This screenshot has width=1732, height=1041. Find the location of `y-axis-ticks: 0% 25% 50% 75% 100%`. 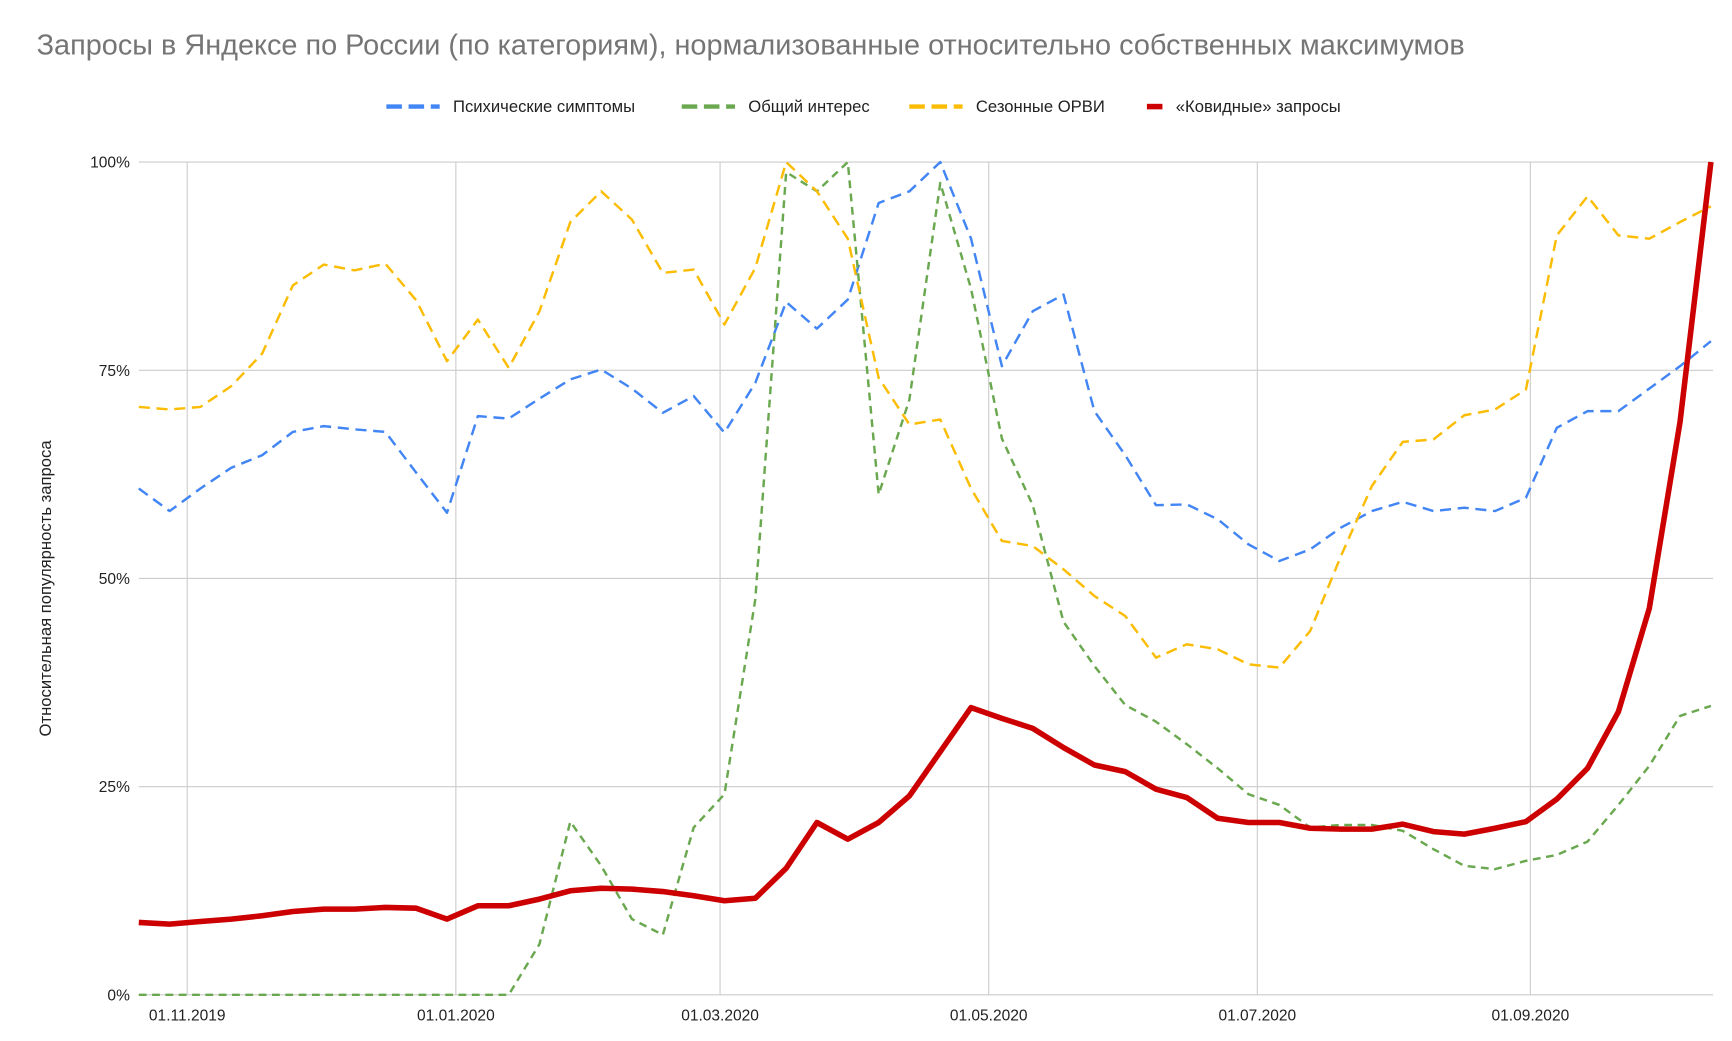

y-axis-ticks: 0% 25% 50% 75% 100% is located at coordinates (110, 580).